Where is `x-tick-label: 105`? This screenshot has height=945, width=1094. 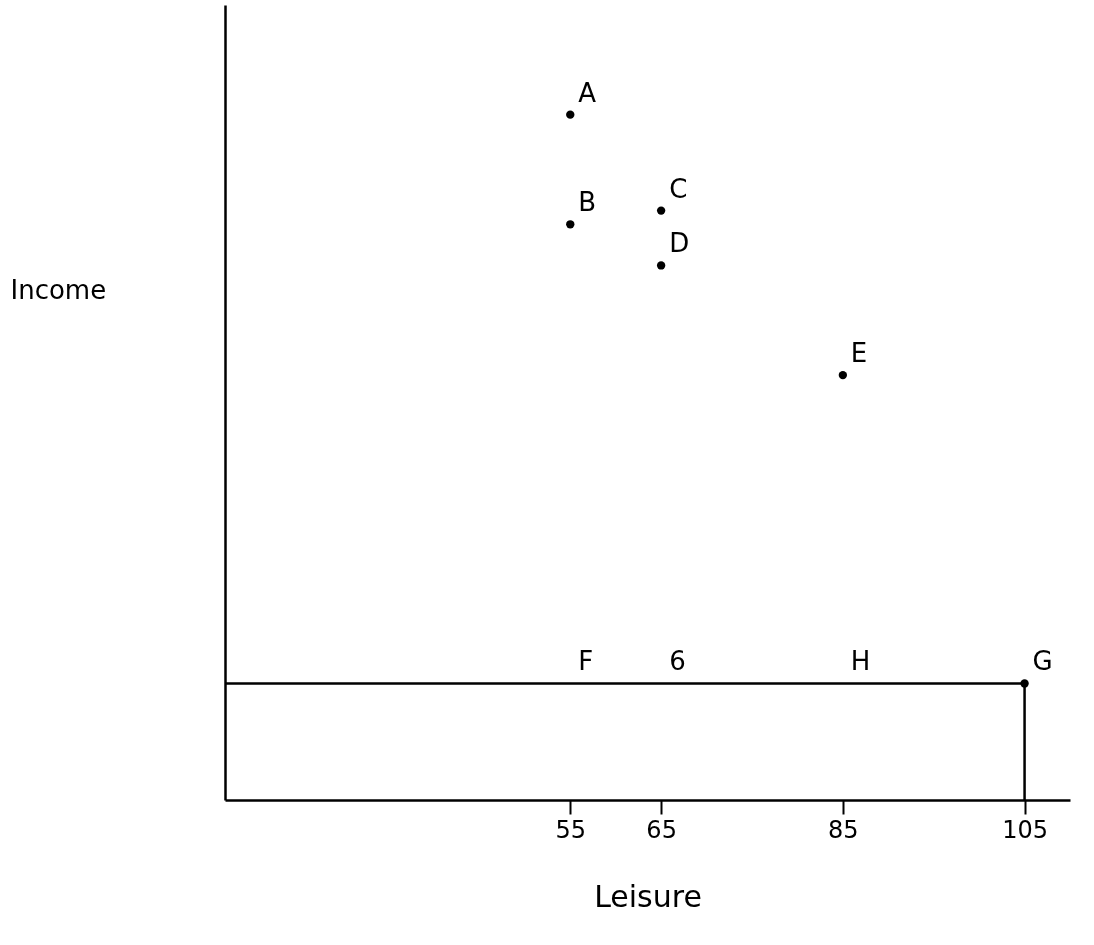
x-tick-label: 105 is located at coordinates (1025, 829).